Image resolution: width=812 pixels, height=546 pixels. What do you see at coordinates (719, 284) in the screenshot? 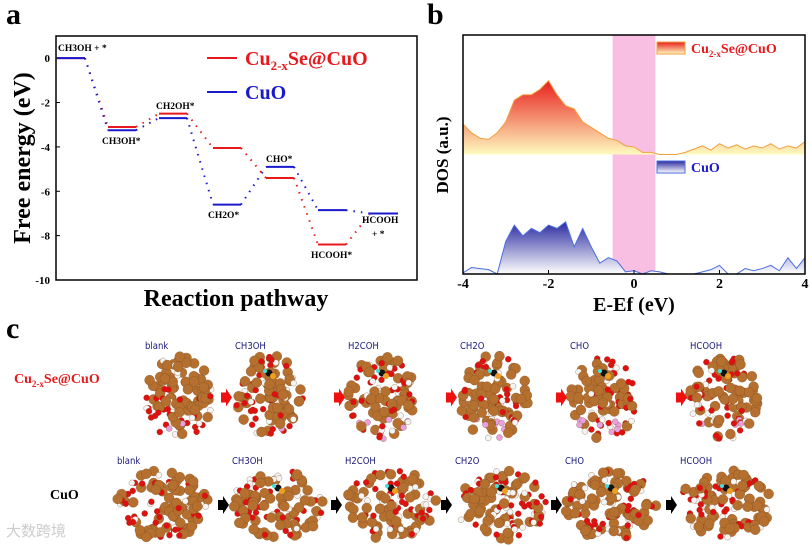
I see `x-tick-label: 2` at bounding box center [719, 284].